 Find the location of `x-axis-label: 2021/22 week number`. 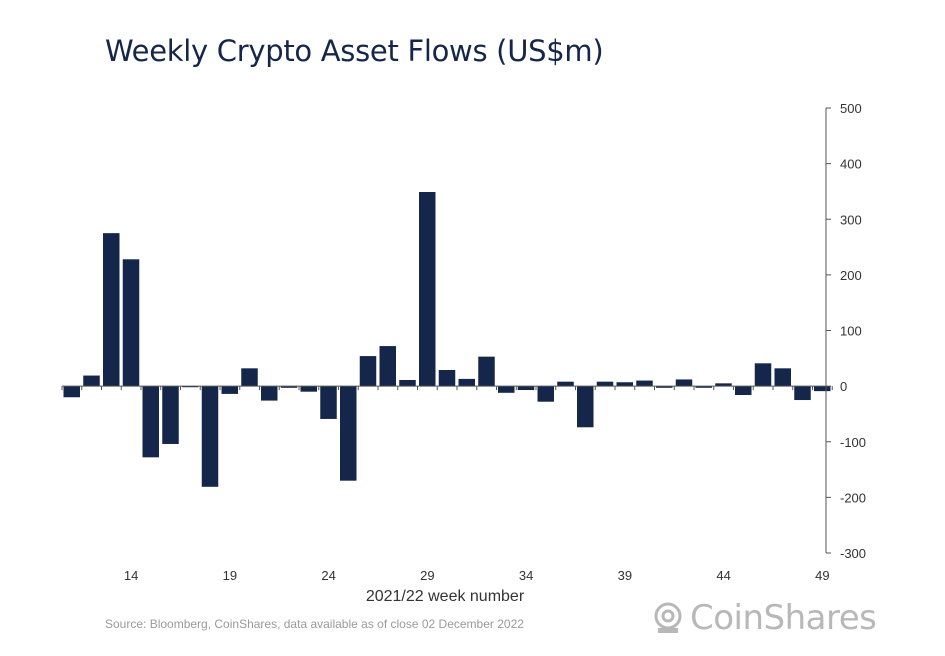

x-axis-label: 2021/22 week number is located at coordinates (445, 596).